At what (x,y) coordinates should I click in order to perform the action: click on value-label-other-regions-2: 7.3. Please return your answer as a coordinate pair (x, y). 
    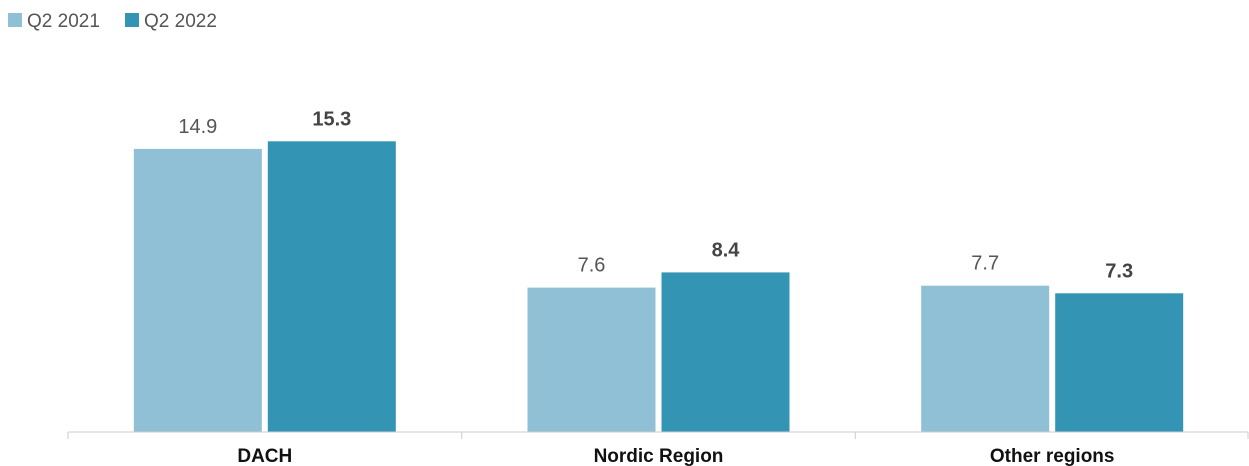
    Looking at the image, I should click on (1119, 271).